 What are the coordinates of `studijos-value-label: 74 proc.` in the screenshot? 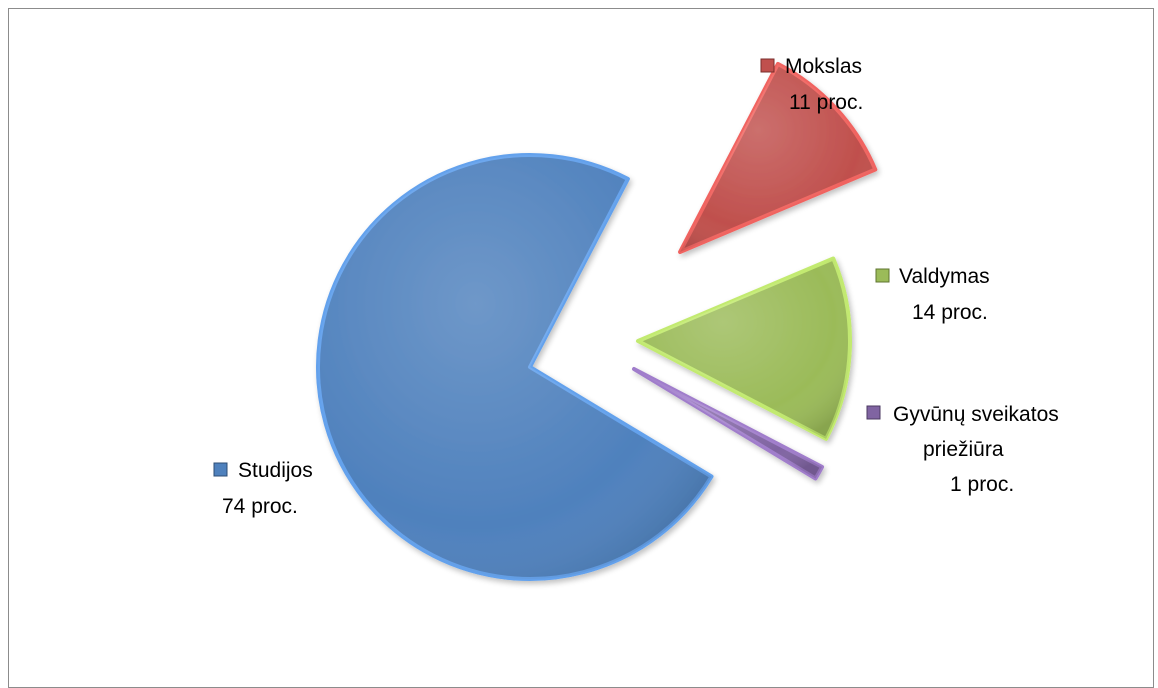 It's located at (260, 506).